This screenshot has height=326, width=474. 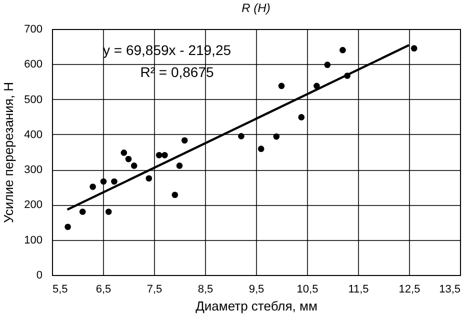 I want to click on y-tick-label: 600, so click(x=33, y=64).